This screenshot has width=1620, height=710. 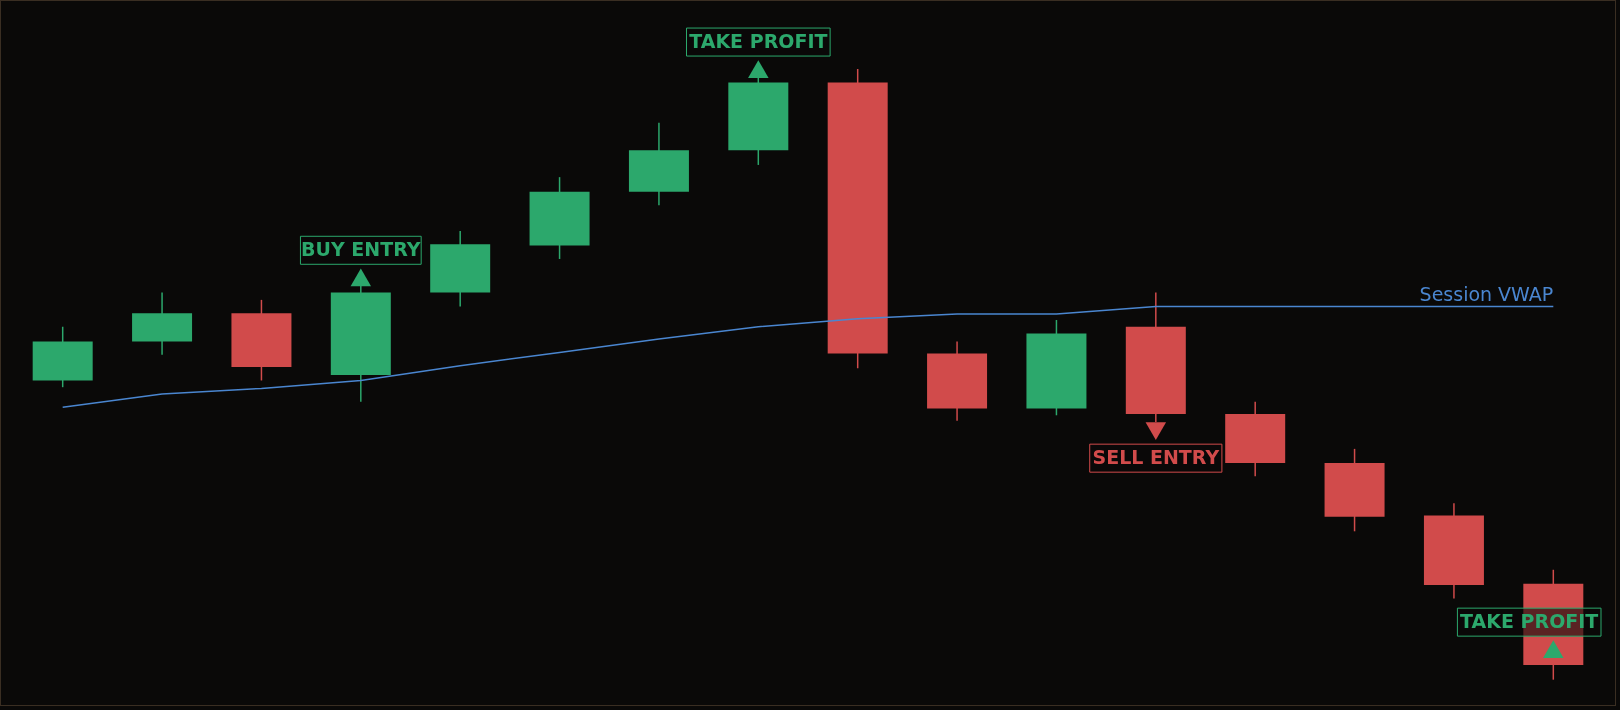 What do you see at coordinates (1486, 293) in the screenshot?
I see `series-label: Session VWAP` at bounding box center [1486, 293].